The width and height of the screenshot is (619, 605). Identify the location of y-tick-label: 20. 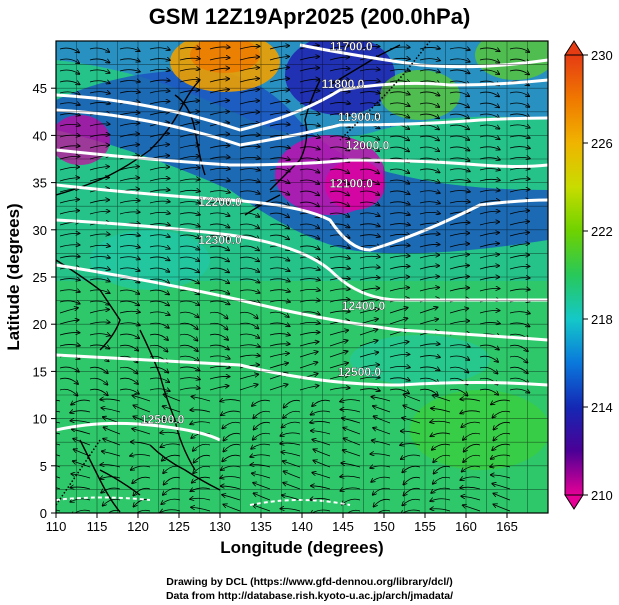
(40, 324).